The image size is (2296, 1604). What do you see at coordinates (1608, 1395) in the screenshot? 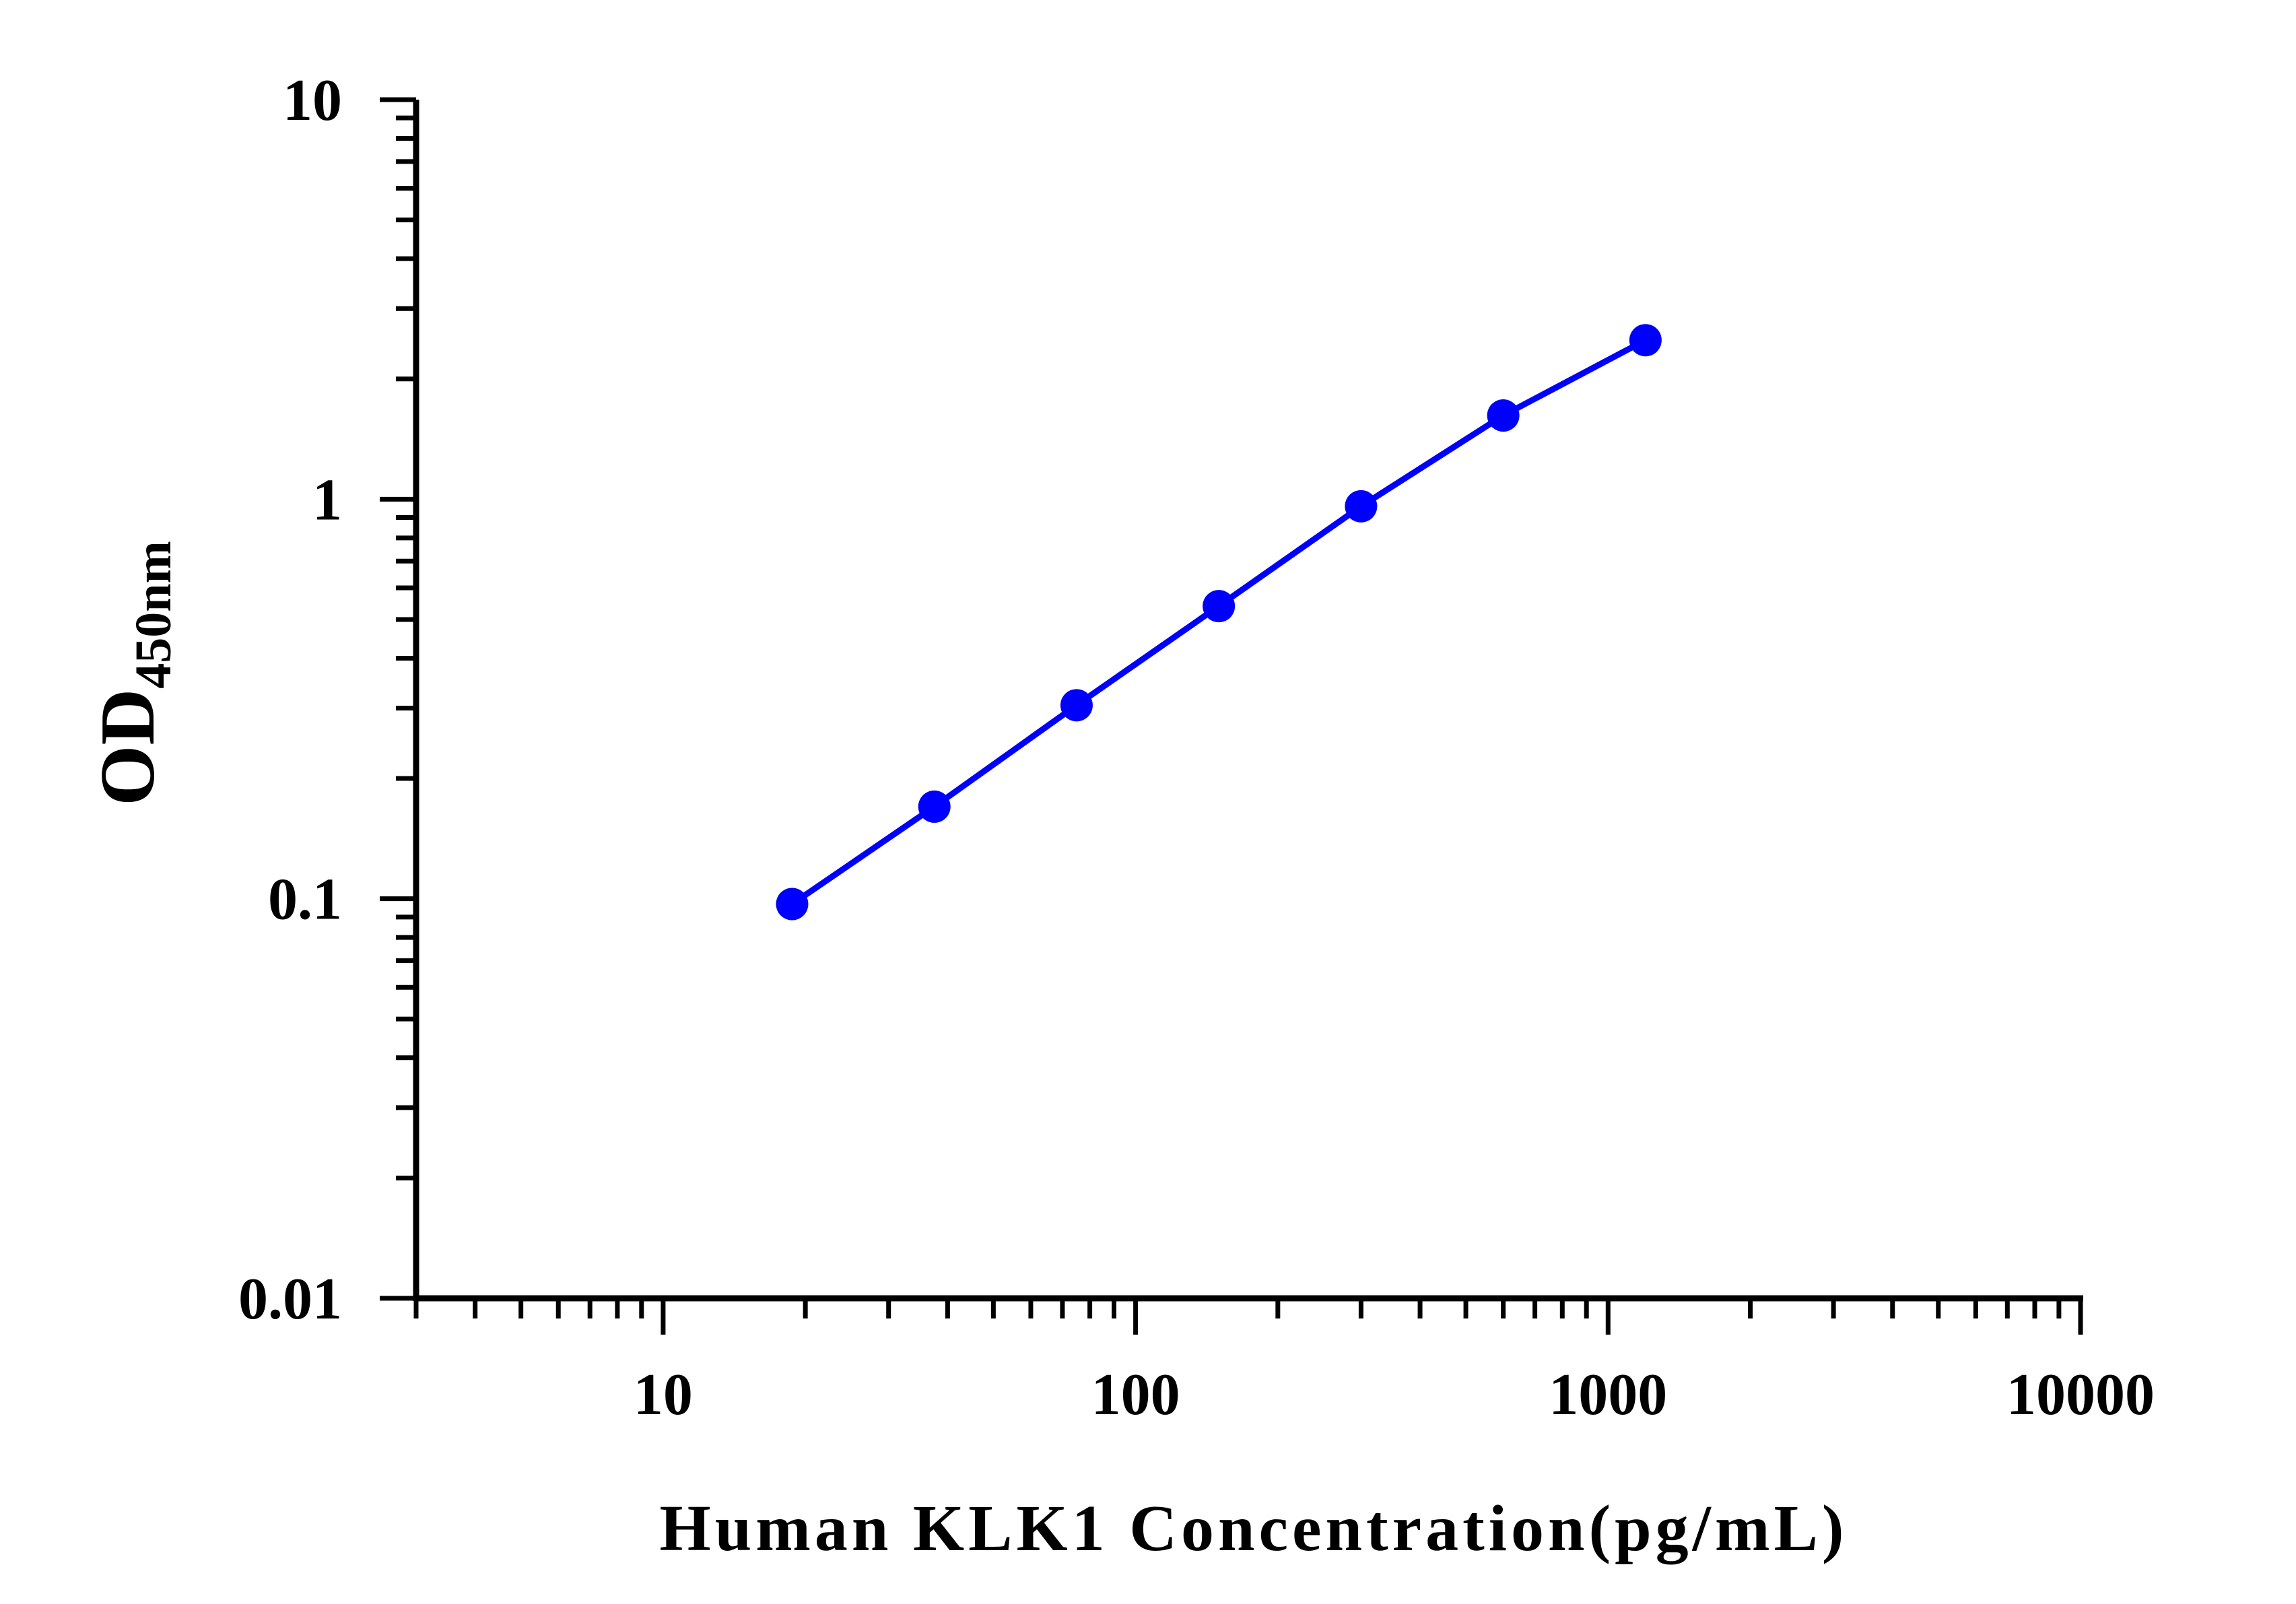
I see `x-tick-label: 1000` at bounding box center [1608, 1395].